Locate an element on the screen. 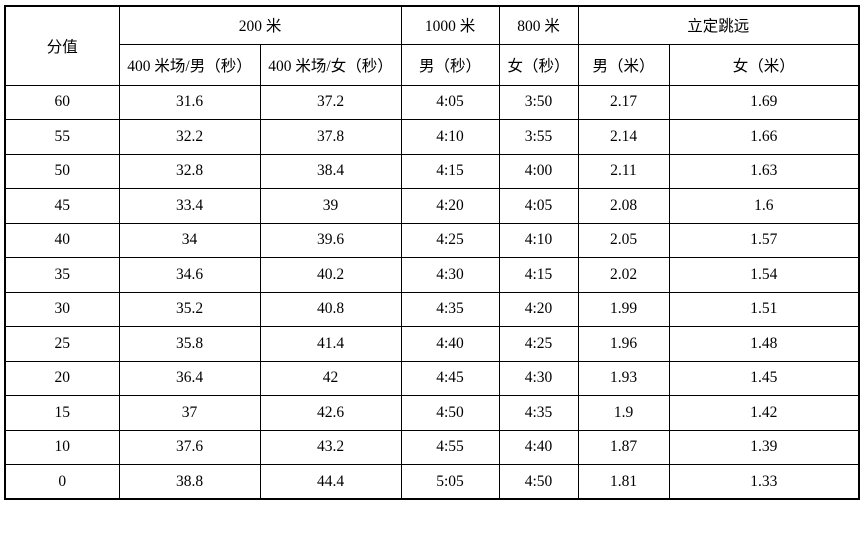 This screenshot has height=540, width=863. value-cell: 41.4 is located at coordinates (330, 344).